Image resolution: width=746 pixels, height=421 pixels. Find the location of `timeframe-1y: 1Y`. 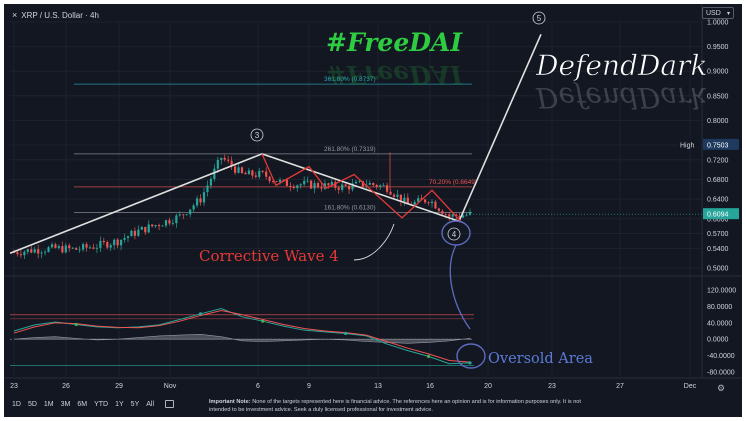

timeframe-1y: 1Y is located at coordinates (119, 404).